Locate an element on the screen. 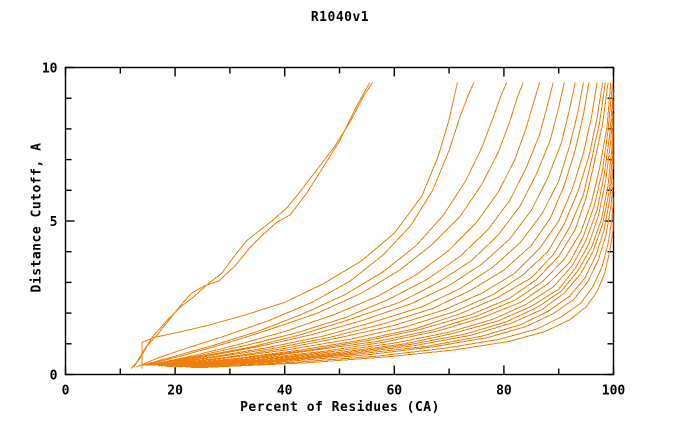 The image size is (680, 440). x-tick-label: 40 is located at coordinates (285, 391).